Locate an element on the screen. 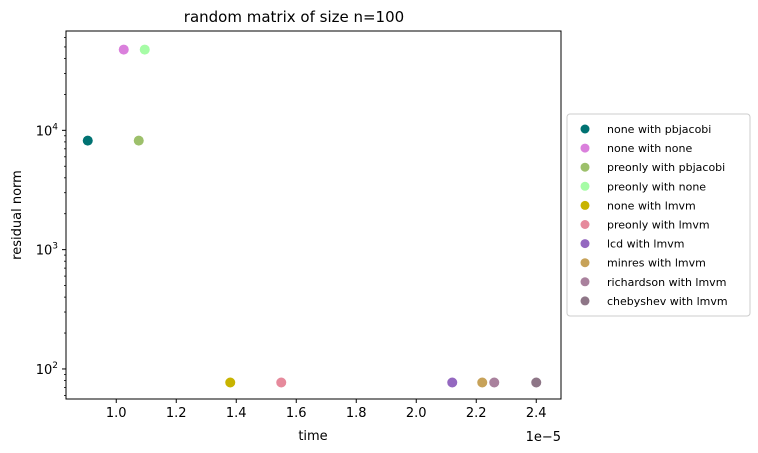 This screenshot has height=453, width=758. x-tick-label: 2.2 is located at coordinates (476, 413).